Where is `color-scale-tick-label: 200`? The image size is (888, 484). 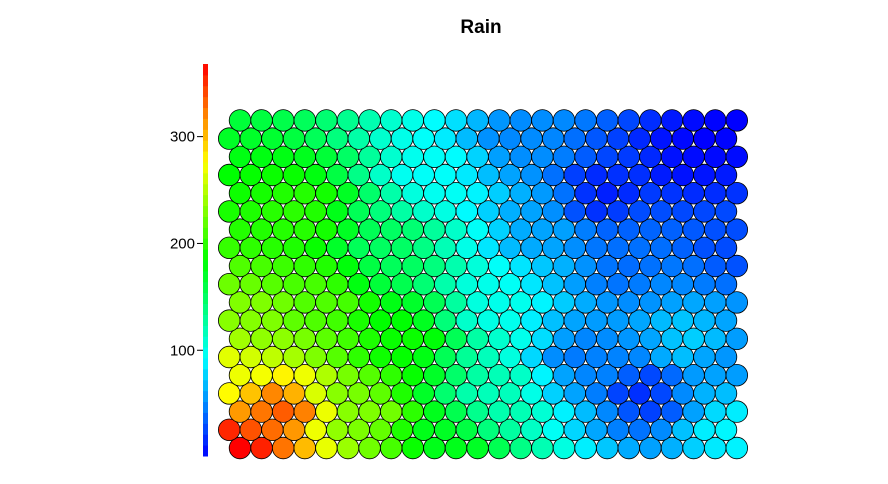
color-scale-tick-label: 200 is located at coordinates (182, 243).